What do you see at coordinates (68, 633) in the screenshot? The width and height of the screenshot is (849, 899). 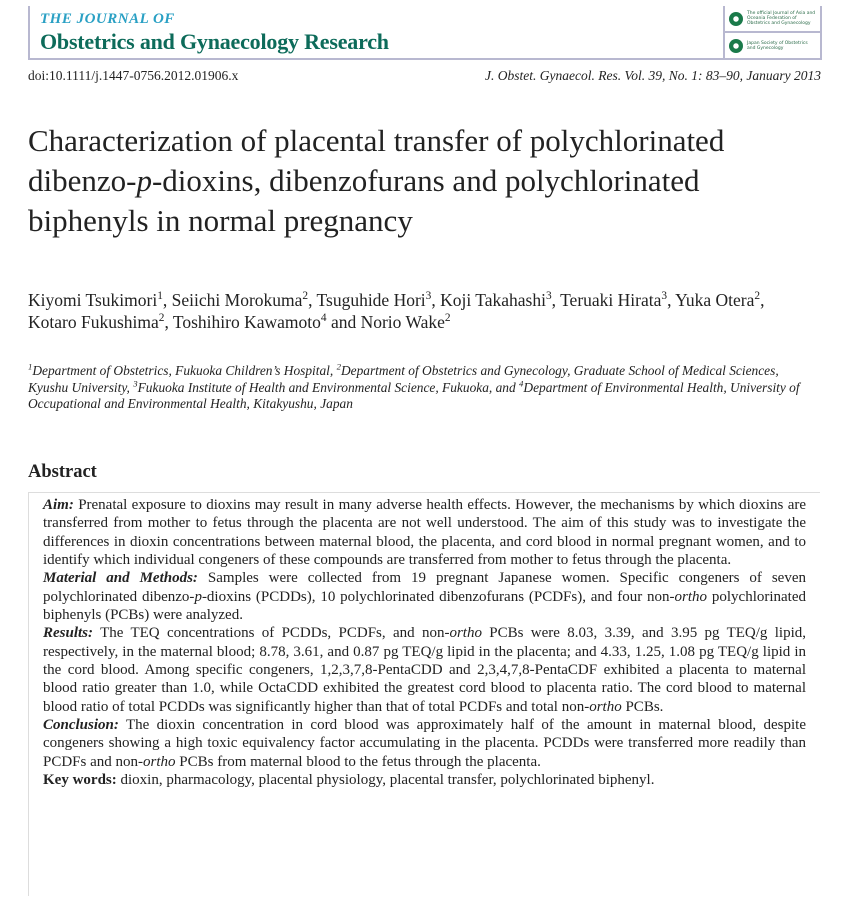 I see `section-label: Results:` at bounding box center [68, 633].